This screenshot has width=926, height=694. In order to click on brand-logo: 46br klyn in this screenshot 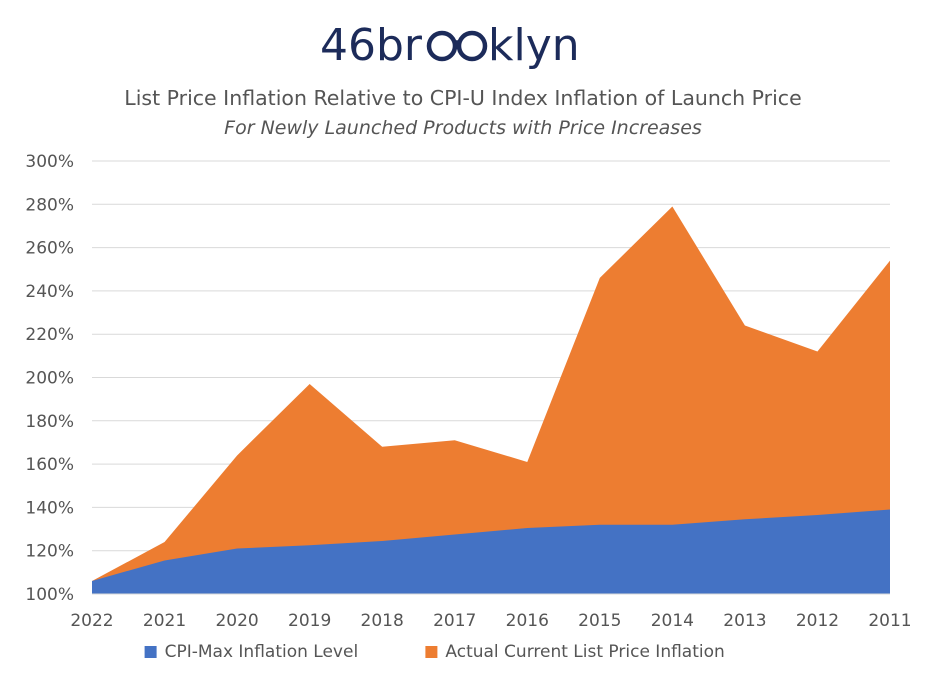, I will do `click(450, 45)`.